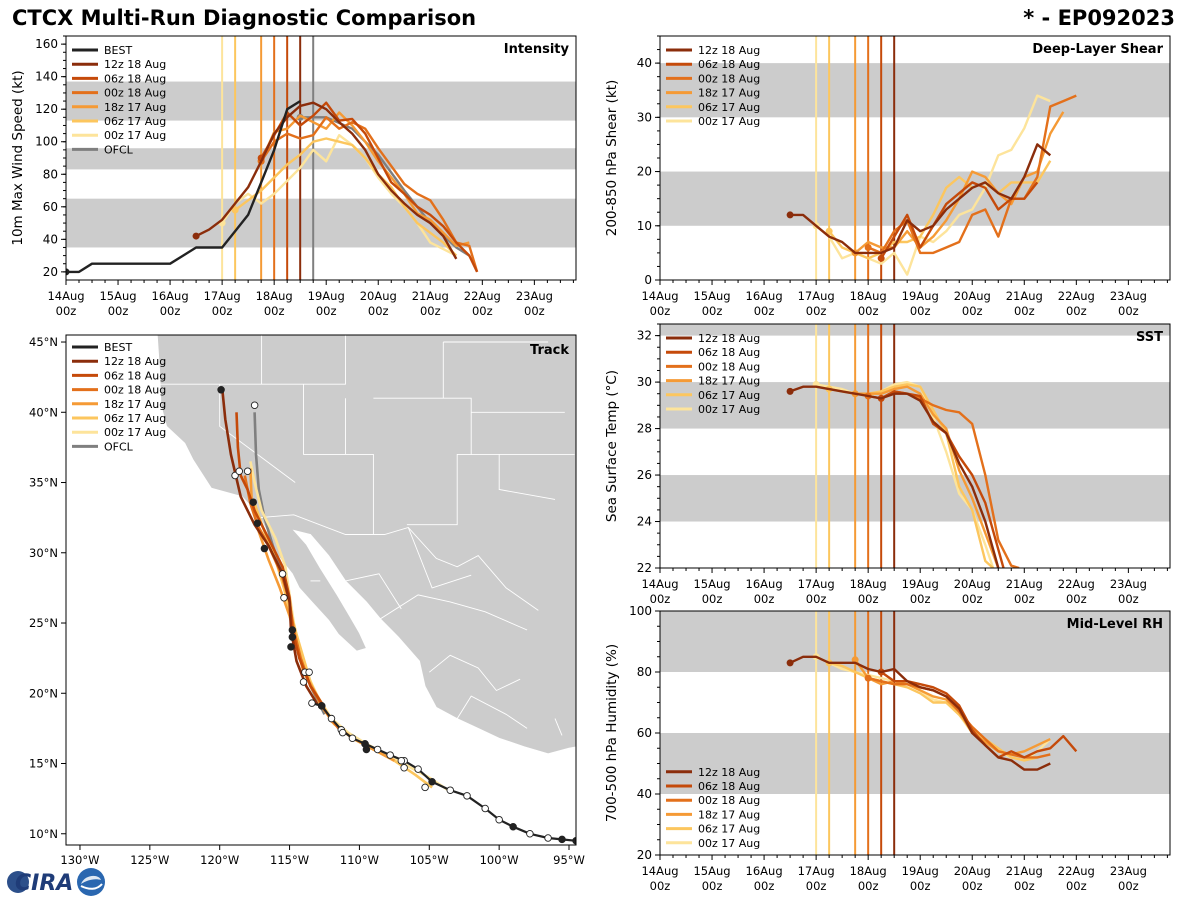 This screenshot has height=900, width=1200. Describe the element at coordinates (659, 584) in the screenshot. I see `x-tick-label: 14Aug` at that location.